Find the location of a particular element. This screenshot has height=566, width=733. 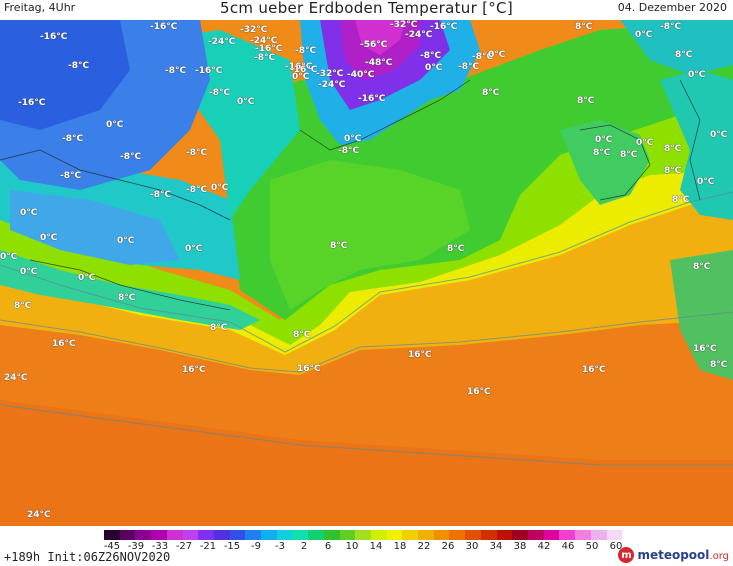

temperature-label: -56°C is located at coordinates (374, 45).